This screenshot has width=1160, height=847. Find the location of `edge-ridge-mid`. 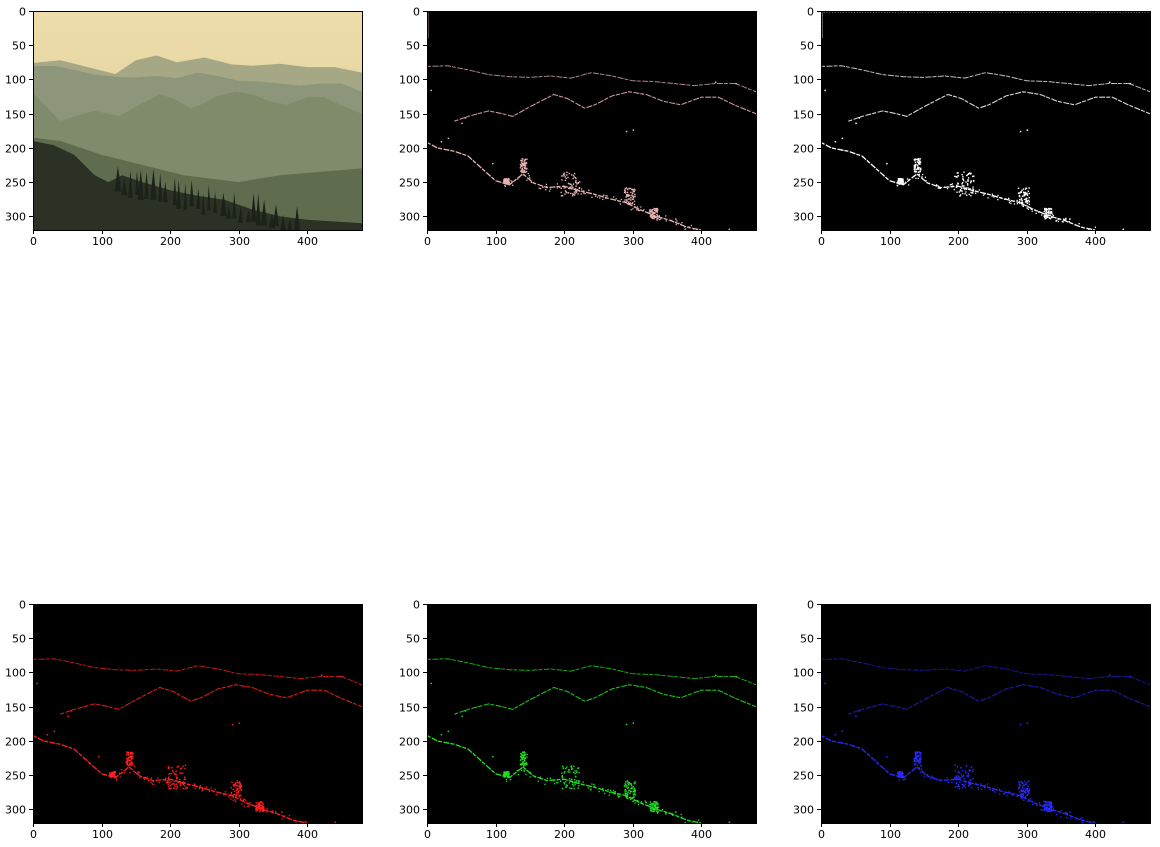

edge-ridge-mid is located at coordinates (605, 699).